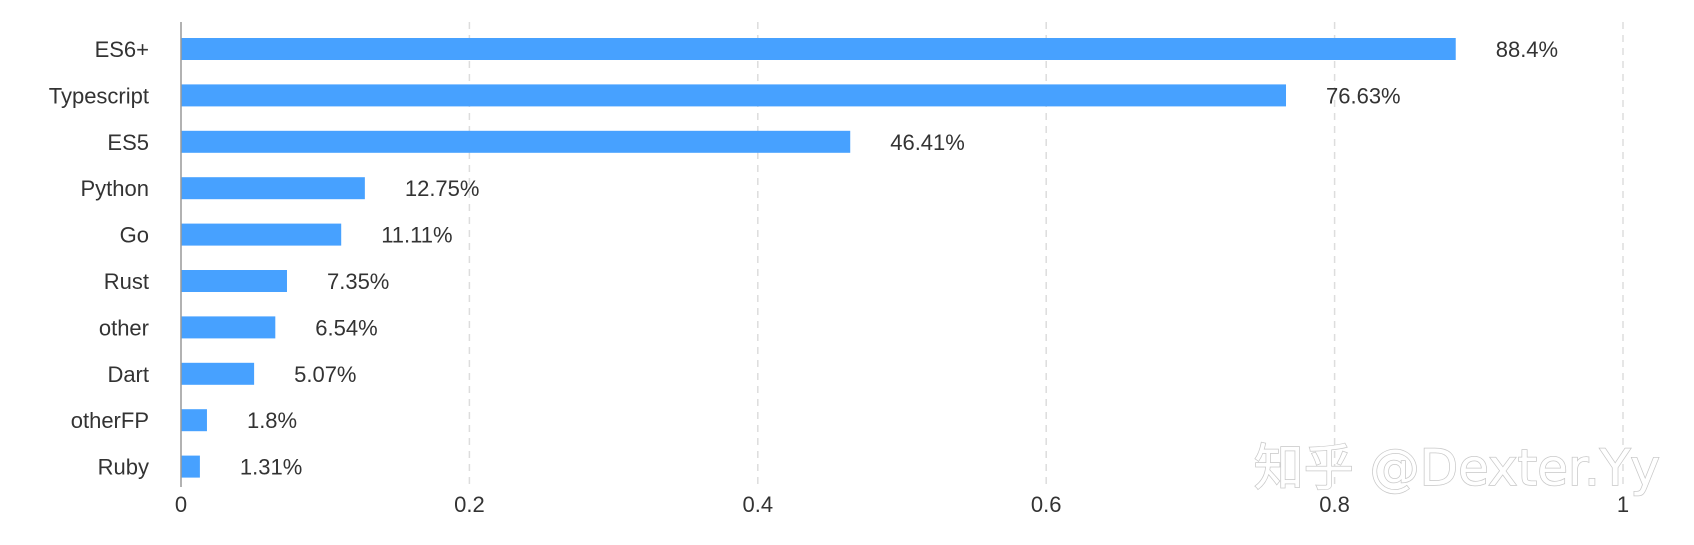  I want to click on value-label: 88.4%, so click(1527, 49).